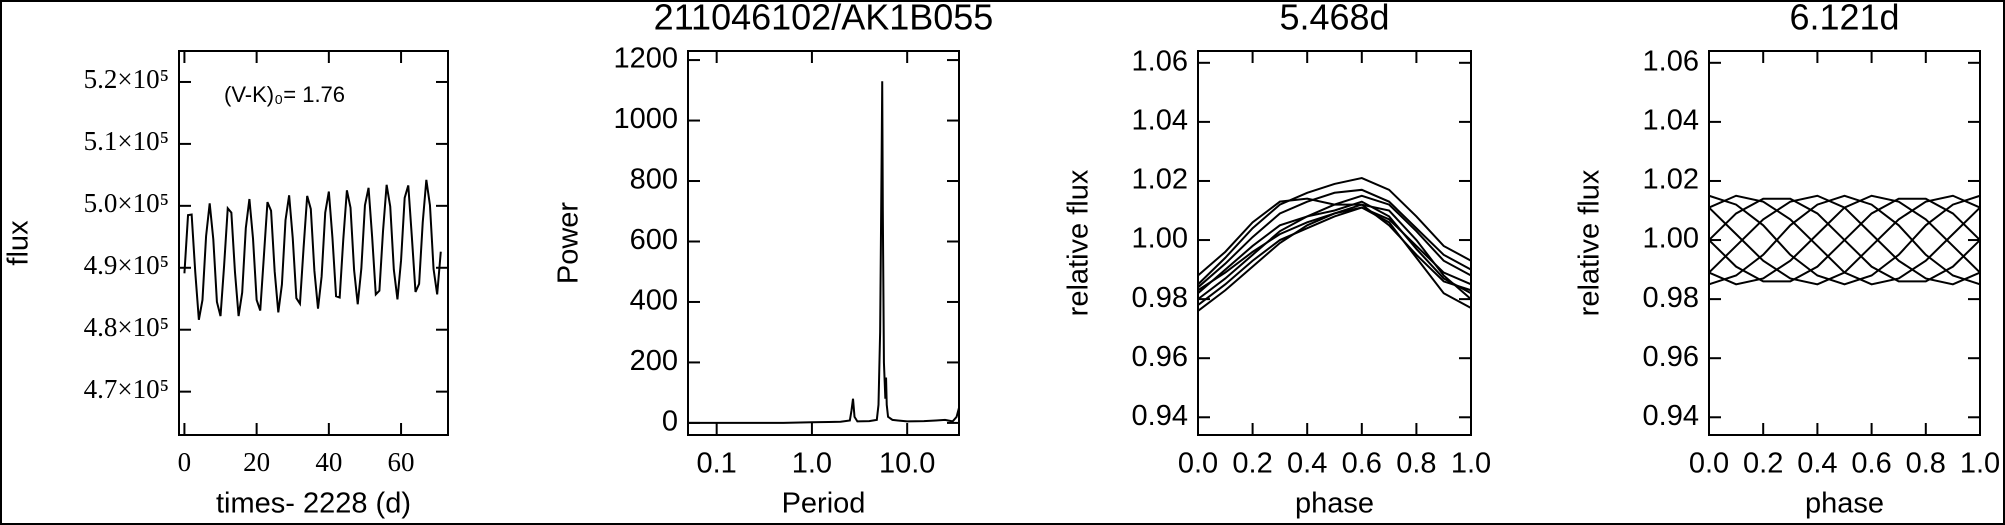  What do you see at coordinates (1844, 19) in the screenshot?
I see `chart-title: 6.121d` at bounding box center [1844, 19].